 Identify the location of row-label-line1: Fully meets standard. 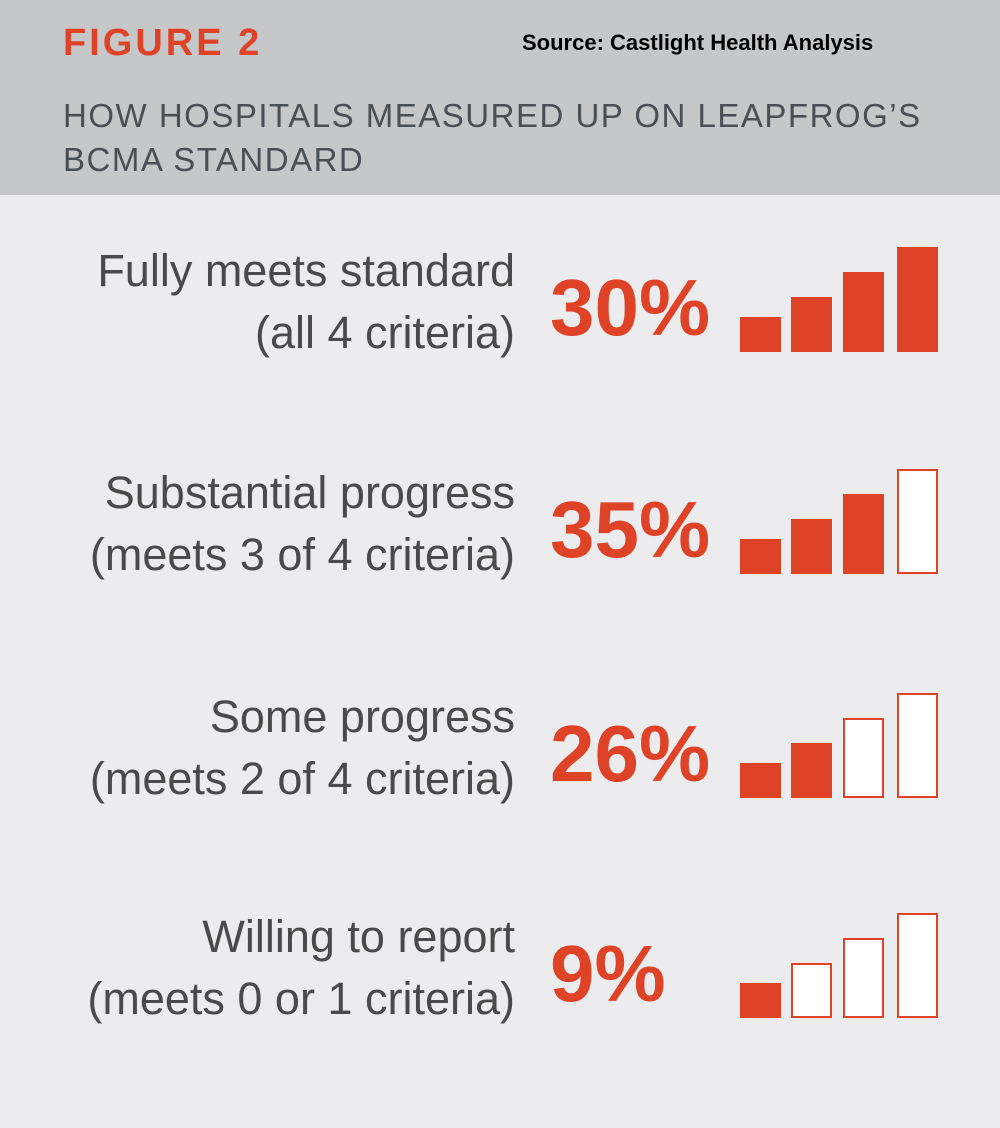
(306, 270).